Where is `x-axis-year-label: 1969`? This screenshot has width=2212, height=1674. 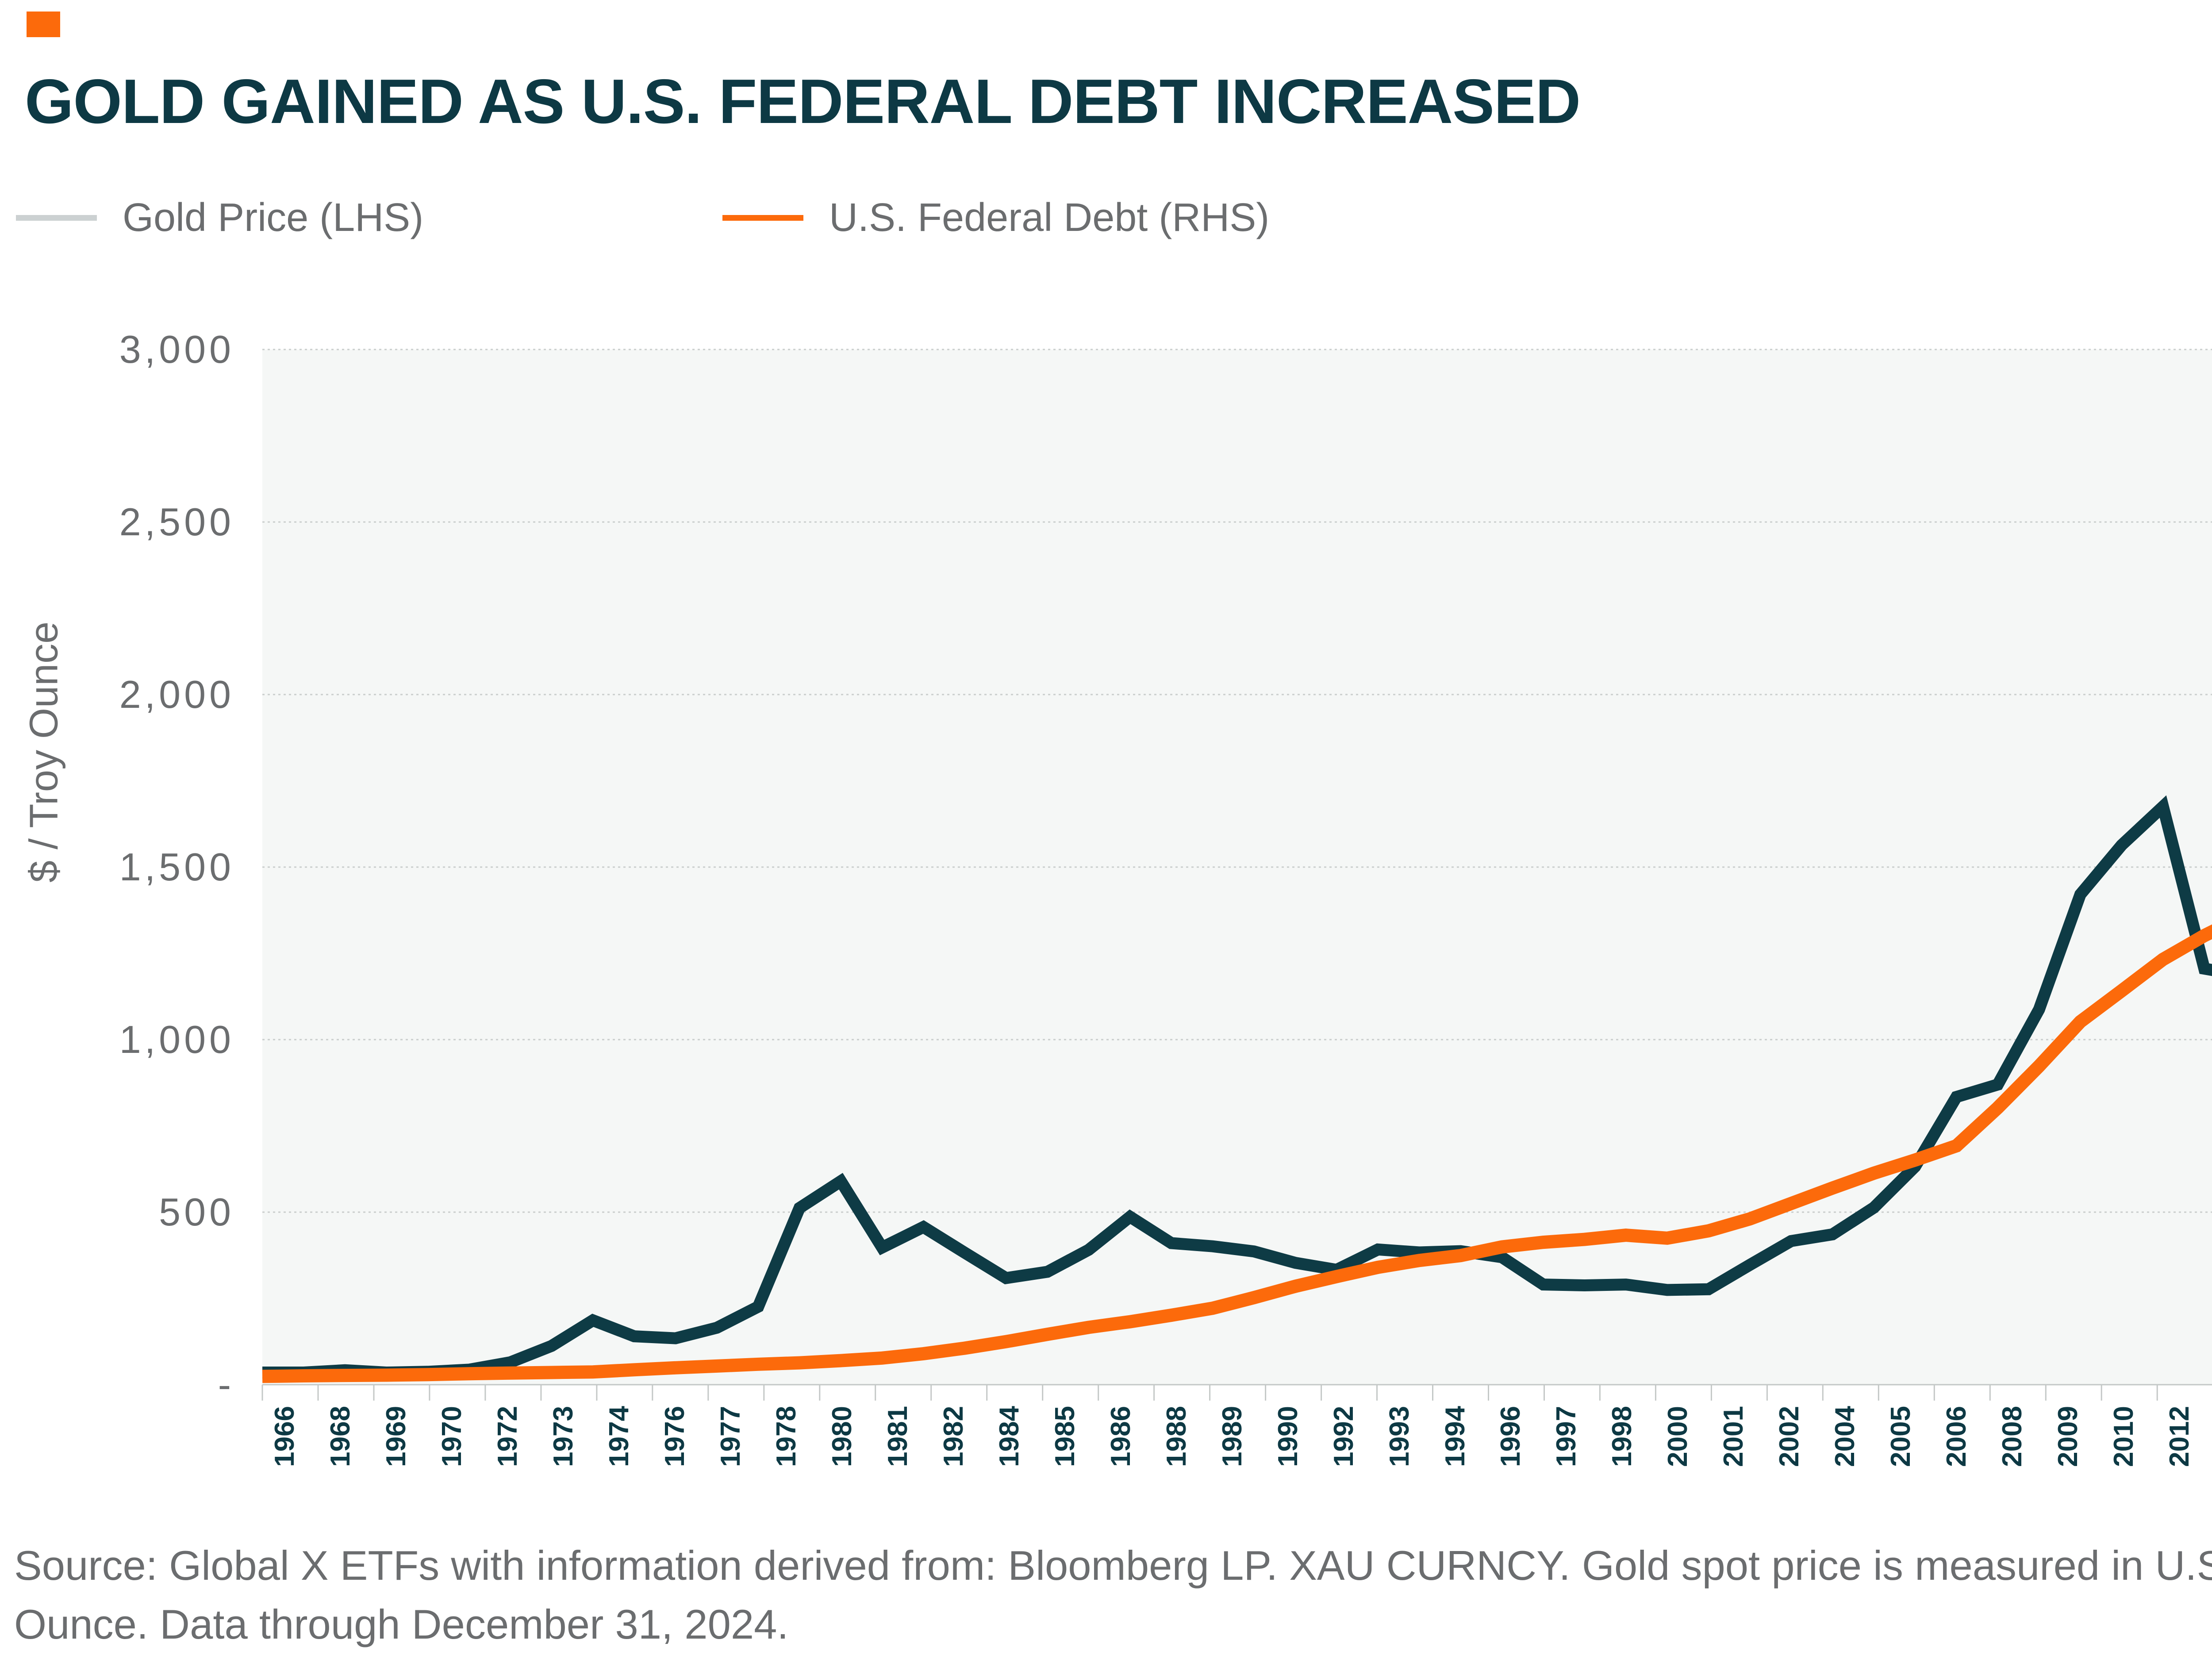
x-axis-year-label: 1969 is located at coordinates (395, 1436).